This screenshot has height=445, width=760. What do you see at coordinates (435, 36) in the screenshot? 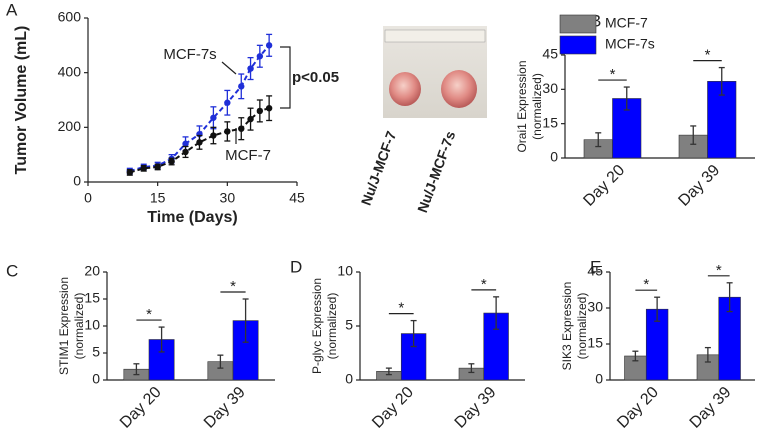
I see `ruler` at bounding box center [435, 36].